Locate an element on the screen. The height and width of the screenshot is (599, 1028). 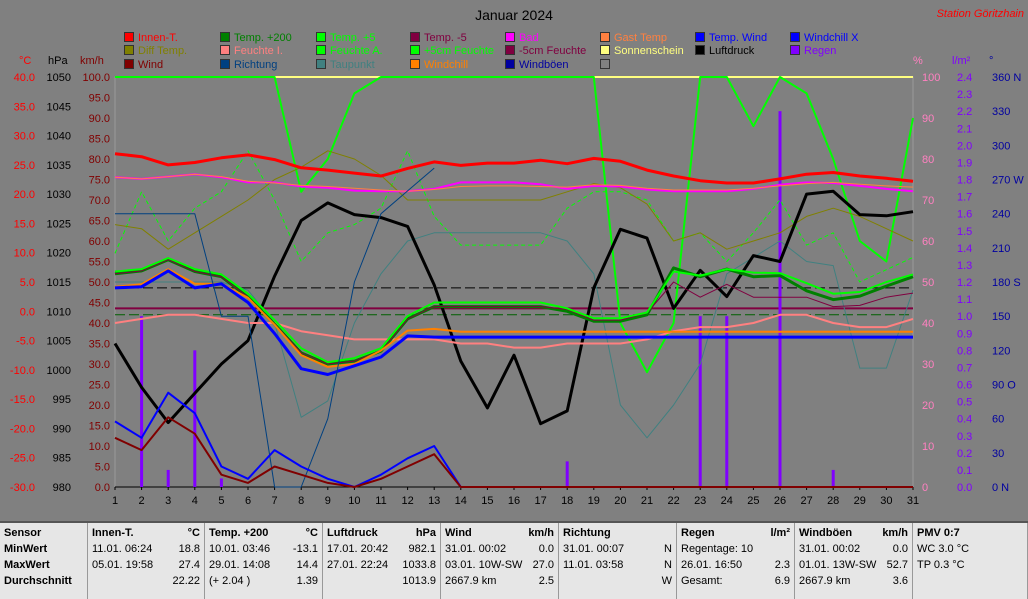
x-tick-label: 30 is located at coordinates (886, 501).